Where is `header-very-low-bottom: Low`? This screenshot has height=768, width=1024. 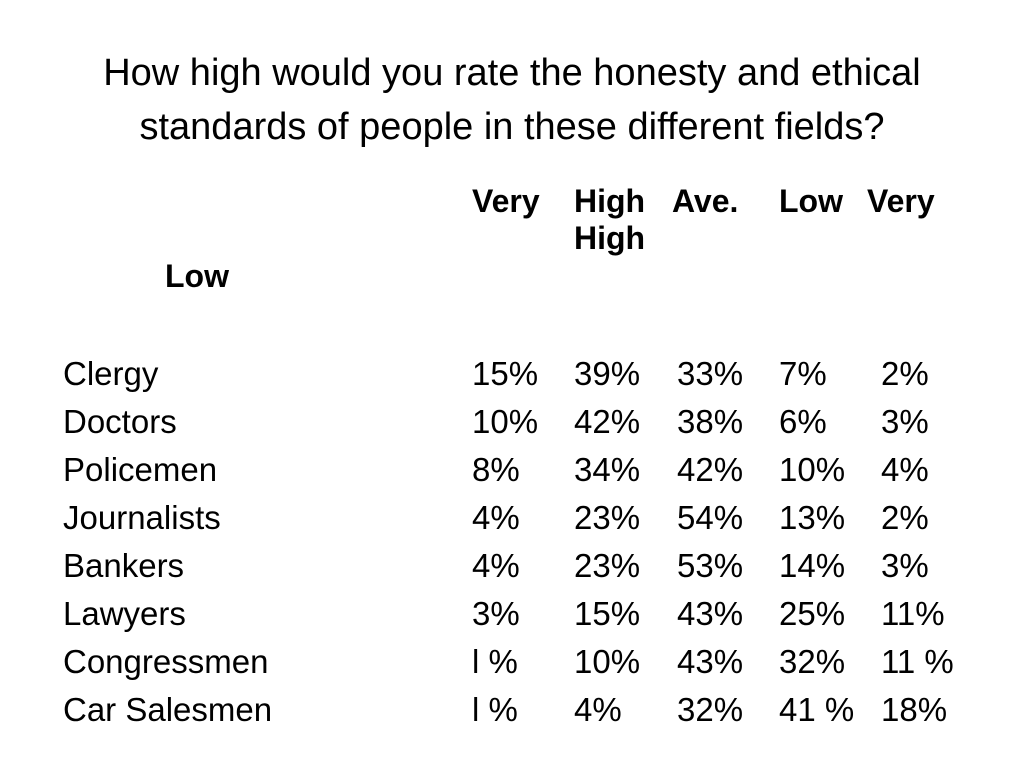
header-very-low-bottom: Low is located at coordinates (197, 276).